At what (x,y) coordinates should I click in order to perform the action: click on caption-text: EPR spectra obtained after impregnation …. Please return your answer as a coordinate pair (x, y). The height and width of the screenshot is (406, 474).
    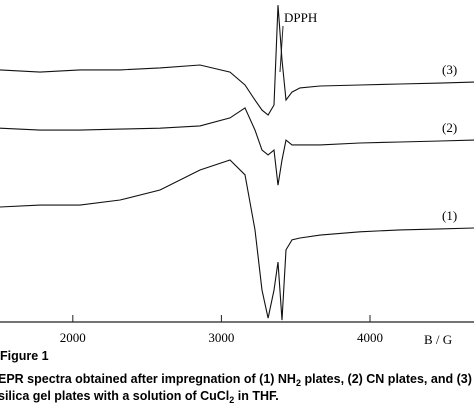
    Looking at the image, I should click on (148, 379).